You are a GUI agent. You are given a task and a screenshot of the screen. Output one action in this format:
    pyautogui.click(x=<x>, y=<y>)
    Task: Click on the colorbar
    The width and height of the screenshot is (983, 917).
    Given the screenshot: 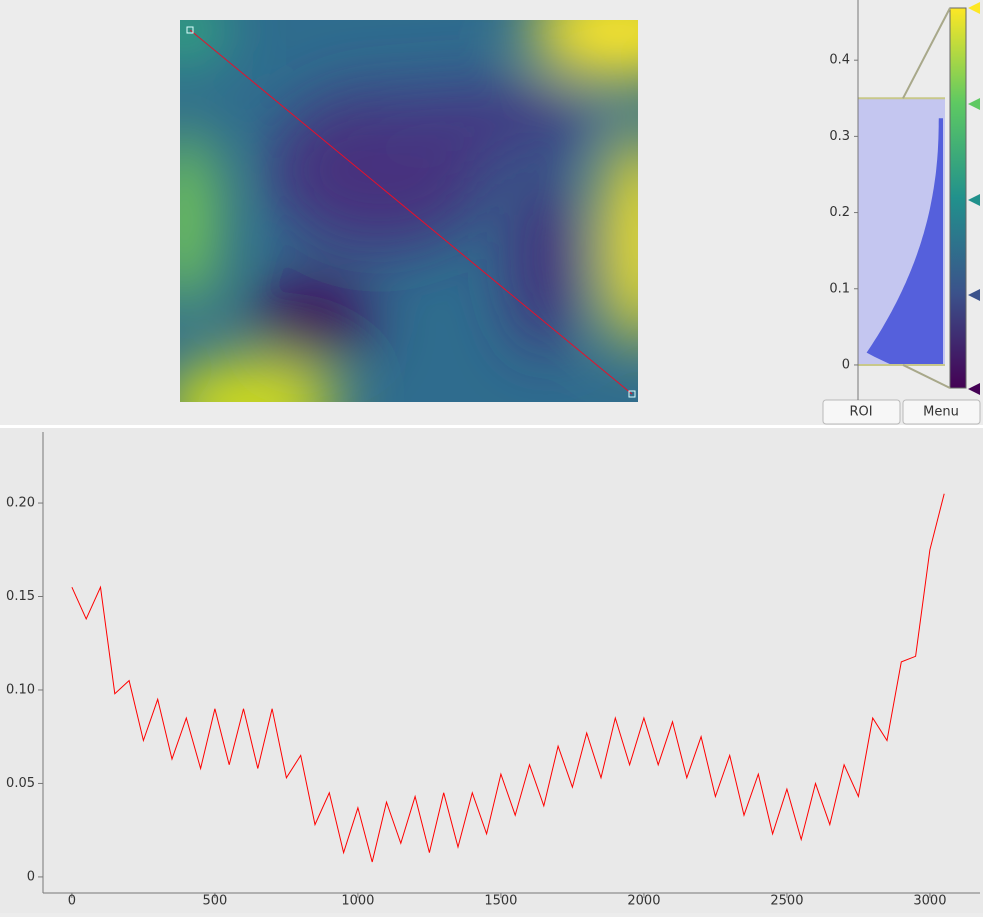 What is the action you would take?
    pyautogui.click(x=958, y=198)
    